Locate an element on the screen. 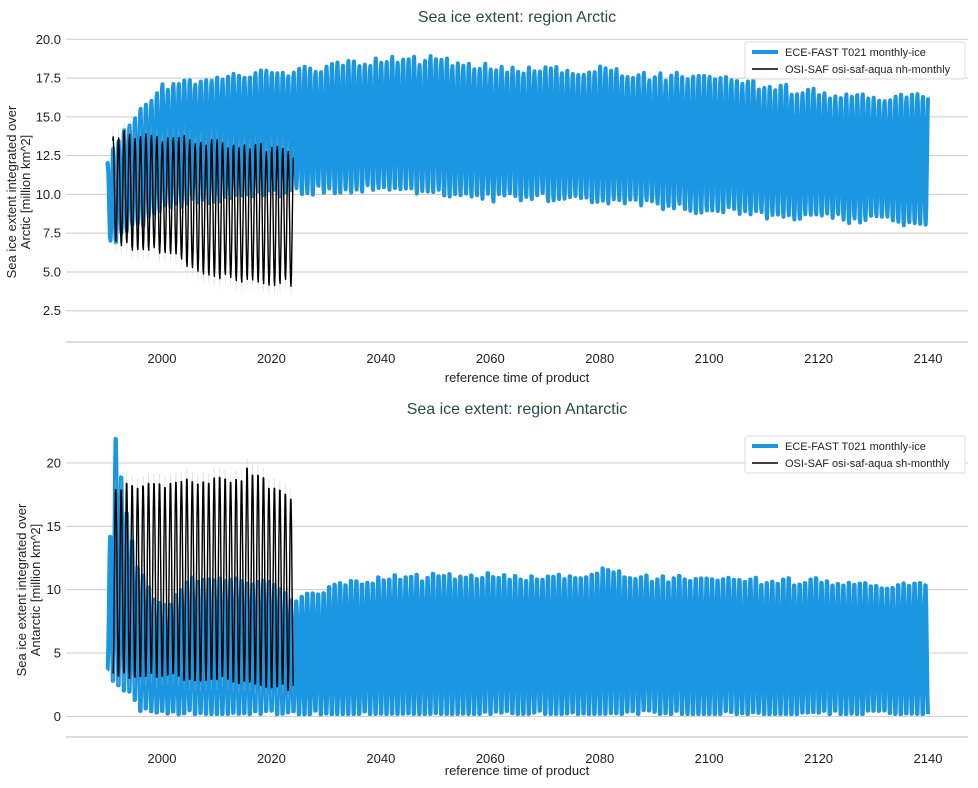  y-tick-label: 20 is located at coordinates (54, 463).